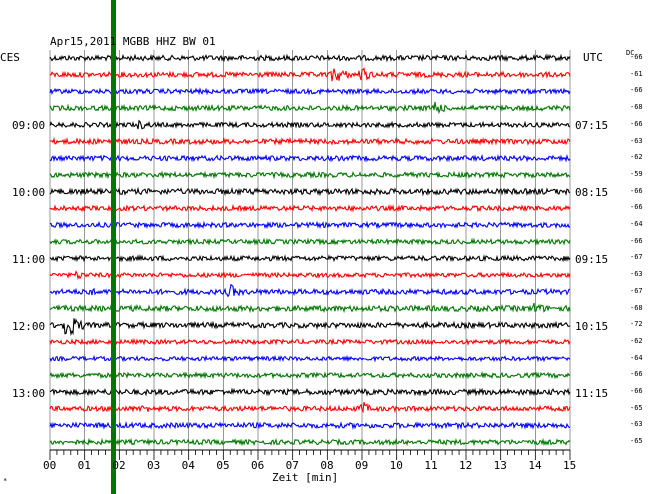 The height and width of the screenshot is (494, 650). I want to click on x-tick-label: 06, so click(258, 465).